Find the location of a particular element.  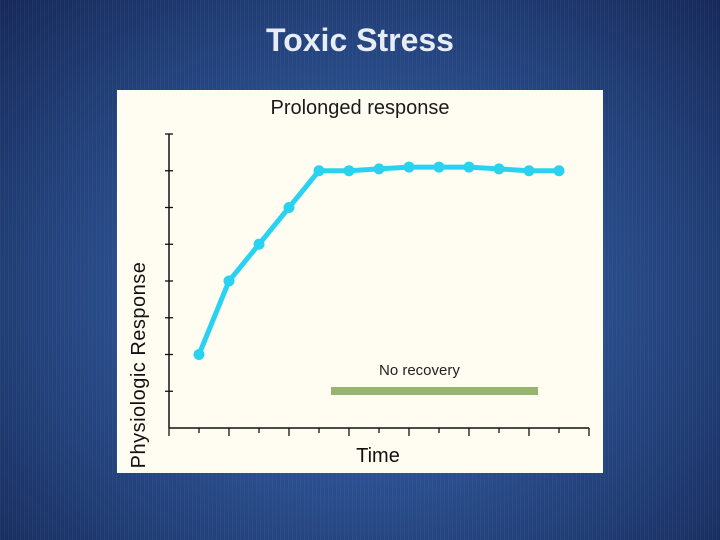

slide-title: Toxic Stress is located at coordinates (360, 40).